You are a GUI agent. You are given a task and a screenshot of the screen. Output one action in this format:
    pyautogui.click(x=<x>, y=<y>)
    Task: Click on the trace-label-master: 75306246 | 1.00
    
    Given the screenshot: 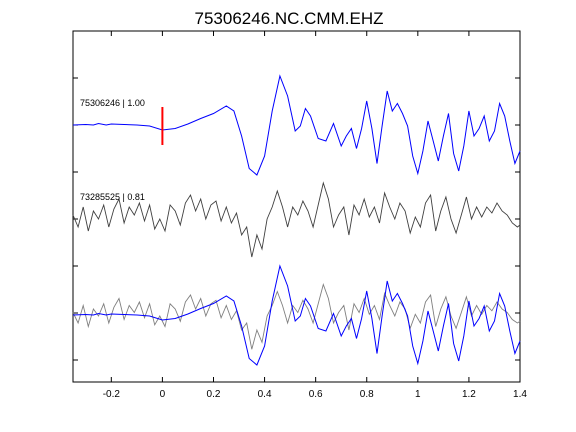 What is the action you would take?
    pyautogui.click(x=112, y=103)
    